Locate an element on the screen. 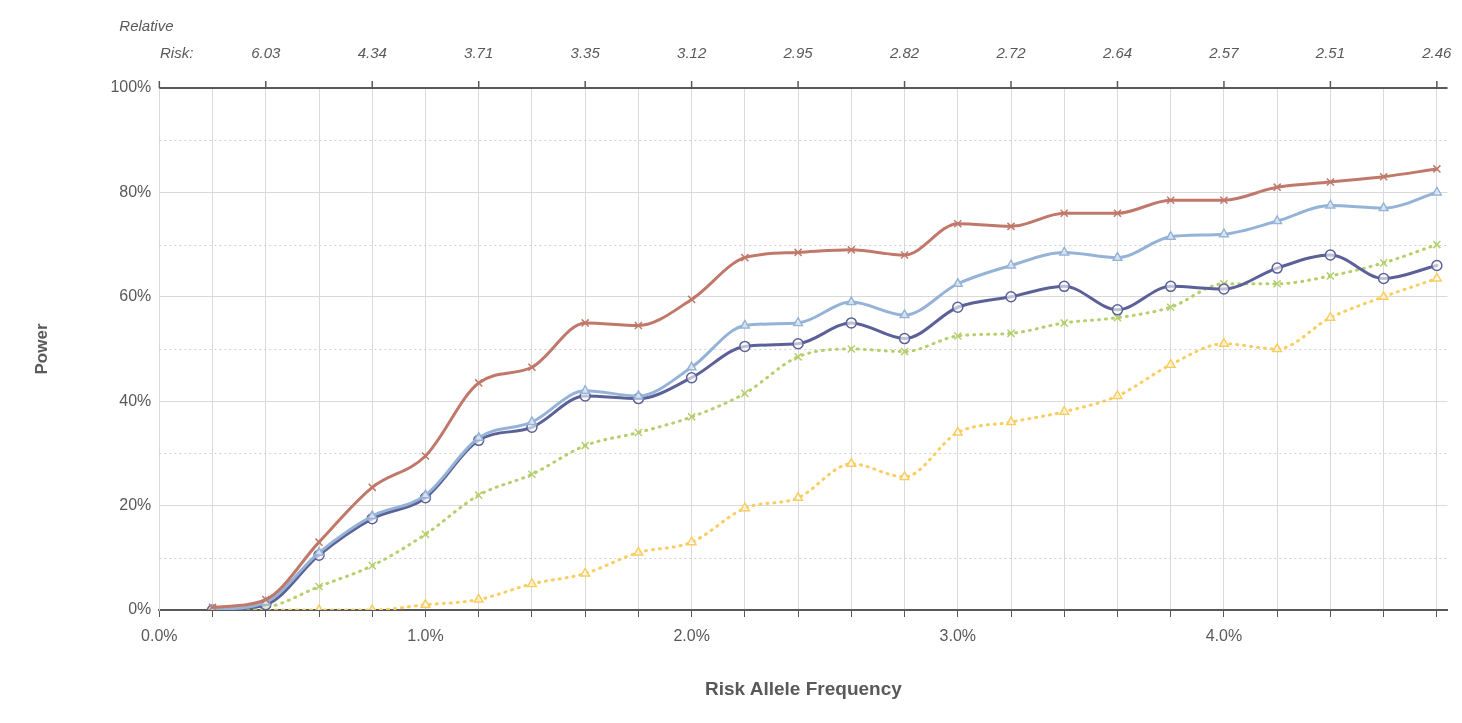  y-axis-title: Power is located at coordinates (41, 349).